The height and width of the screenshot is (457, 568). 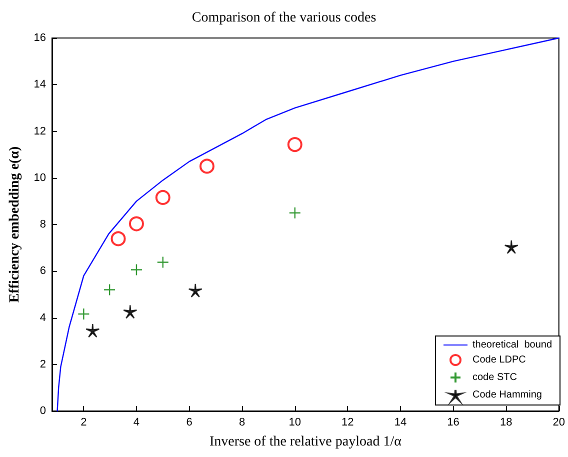 I want to click on legend-label: Code Hamming, so click(x=507, y=395).